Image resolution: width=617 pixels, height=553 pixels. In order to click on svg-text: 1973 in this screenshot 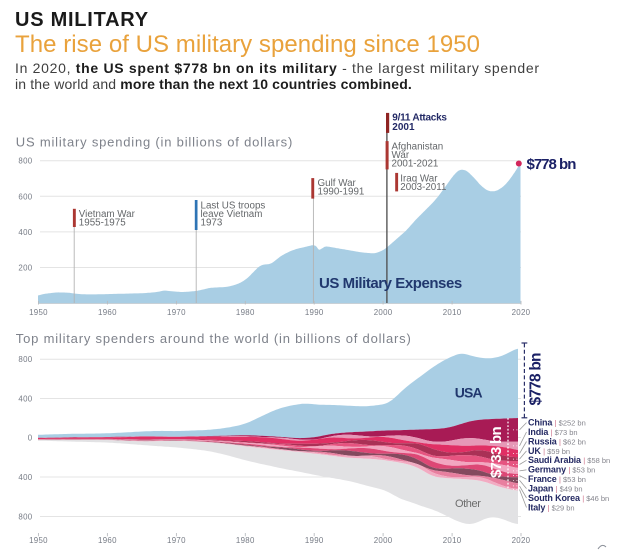, I will do `click(212, 222)`.